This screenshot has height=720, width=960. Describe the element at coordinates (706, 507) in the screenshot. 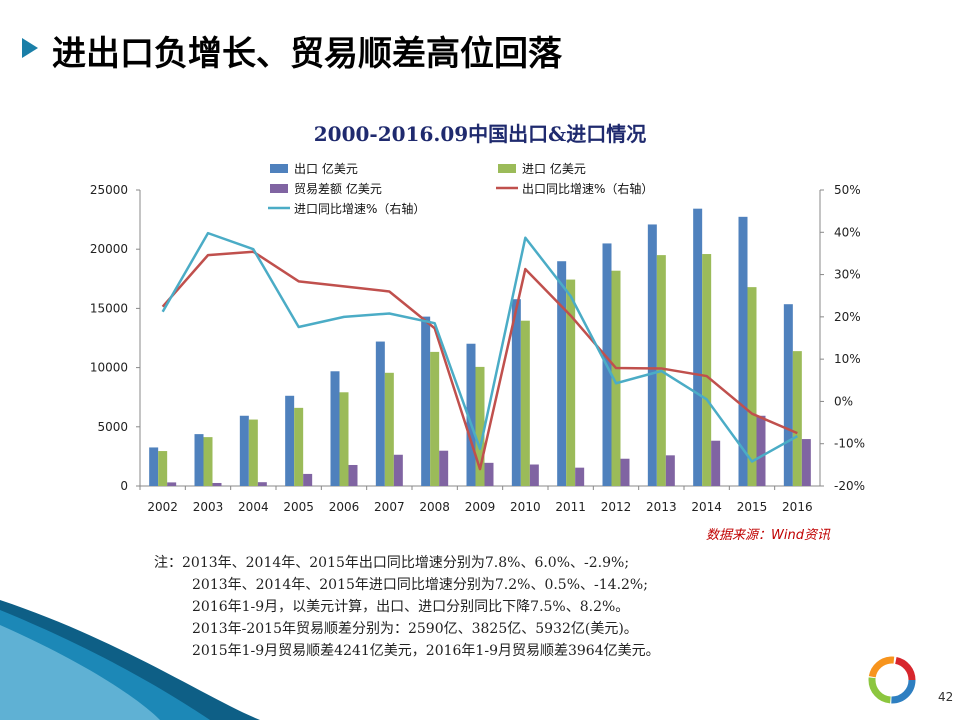

I see `x-tick-label: 2014` at that location.